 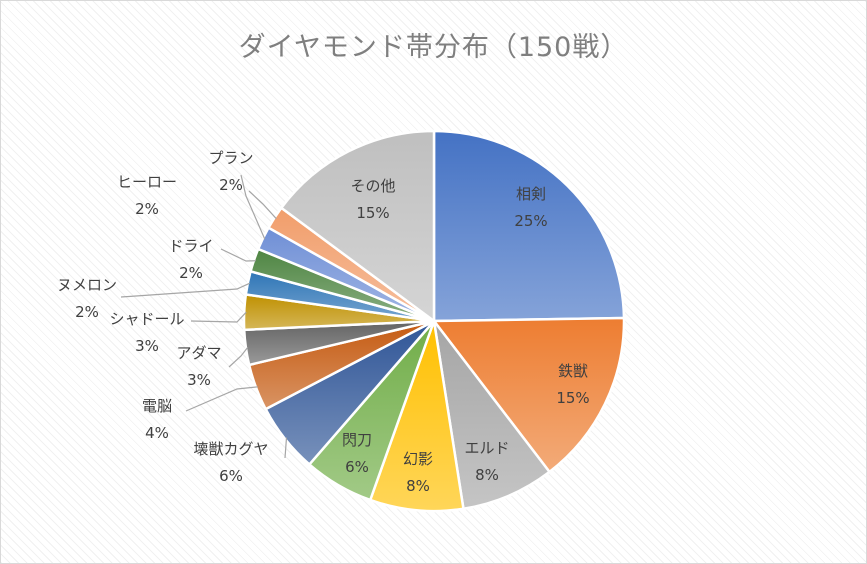 I want to click on data-label-7: 電脳 4%, so click(x=157, y=419).